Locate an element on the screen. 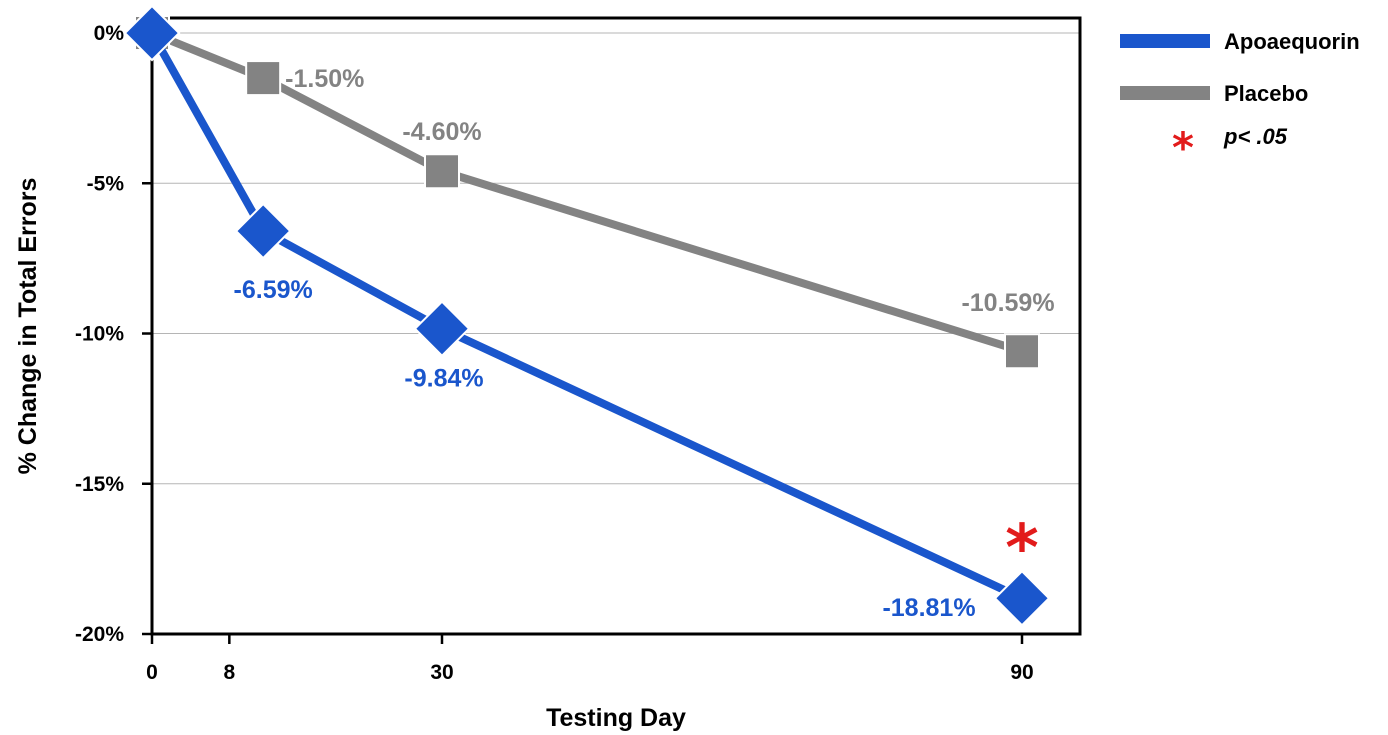 This screenshot has height=735, width=1388. legend-label-significance: p< .05 is located at coordinates (1255, 136).